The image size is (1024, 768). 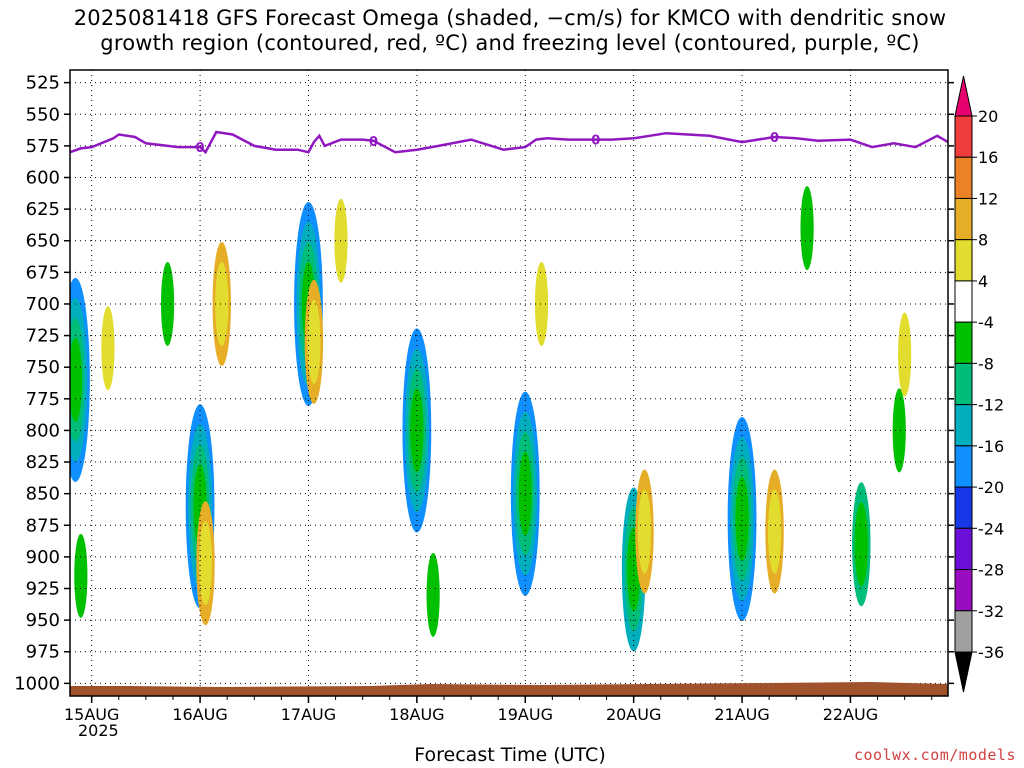 What do you see at coordinates (98, 730) in the screenshot?
I see `x-axis-year-label: 2025` at bounding box center [98, 730].